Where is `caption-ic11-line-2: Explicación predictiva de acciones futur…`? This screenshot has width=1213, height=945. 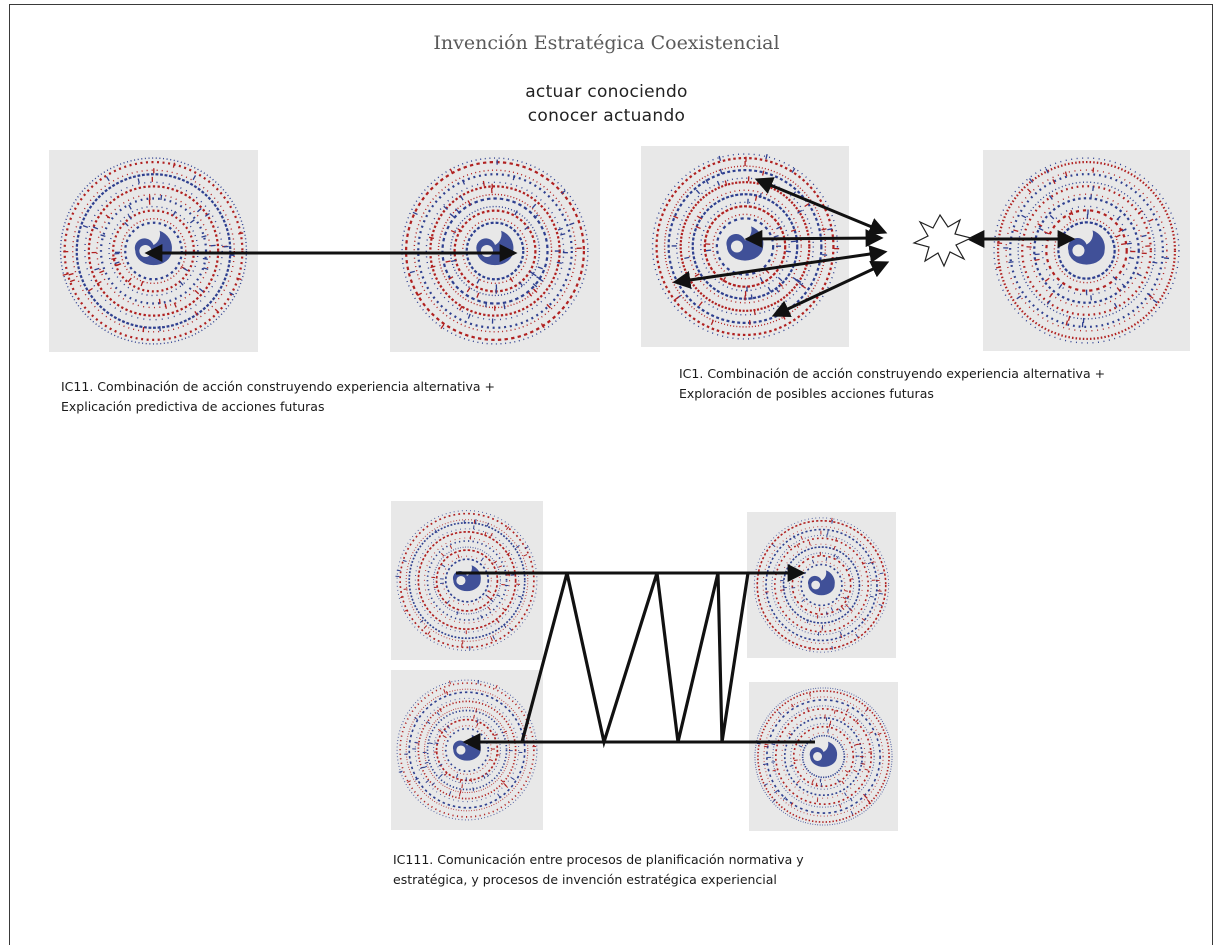 caption-ic11-line-2: Explicación predictiva de acciones futur… is located at coordinates (278, 407).